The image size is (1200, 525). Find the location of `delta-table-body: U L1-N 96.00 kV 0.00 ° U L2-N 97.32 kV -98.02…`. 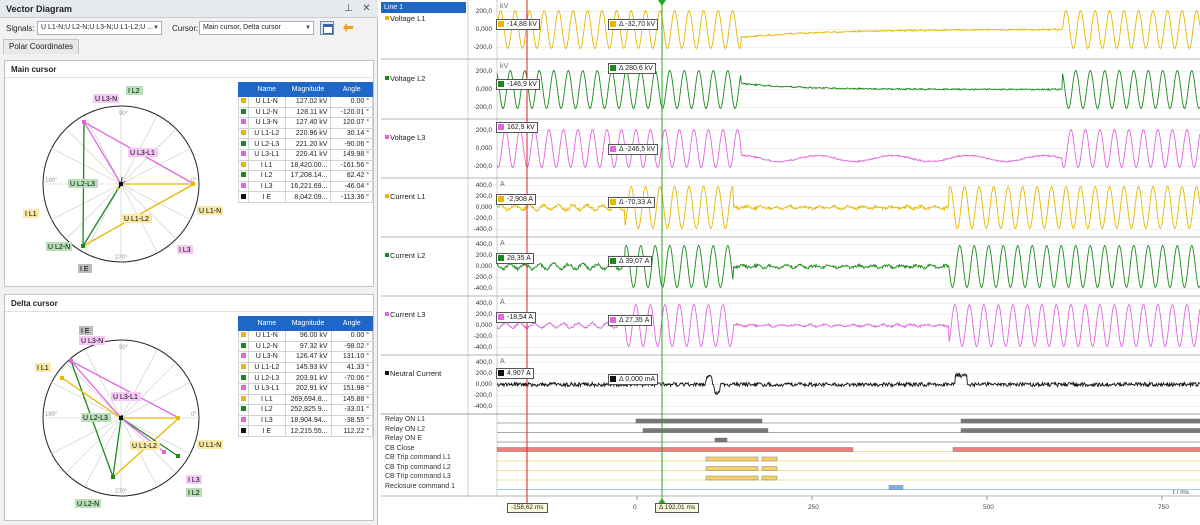

delta-table-body: U L1-N 96.00 kV 0.00 ° U L2-N 97.32 kV -98.02… is located at coordinates (305, 383).